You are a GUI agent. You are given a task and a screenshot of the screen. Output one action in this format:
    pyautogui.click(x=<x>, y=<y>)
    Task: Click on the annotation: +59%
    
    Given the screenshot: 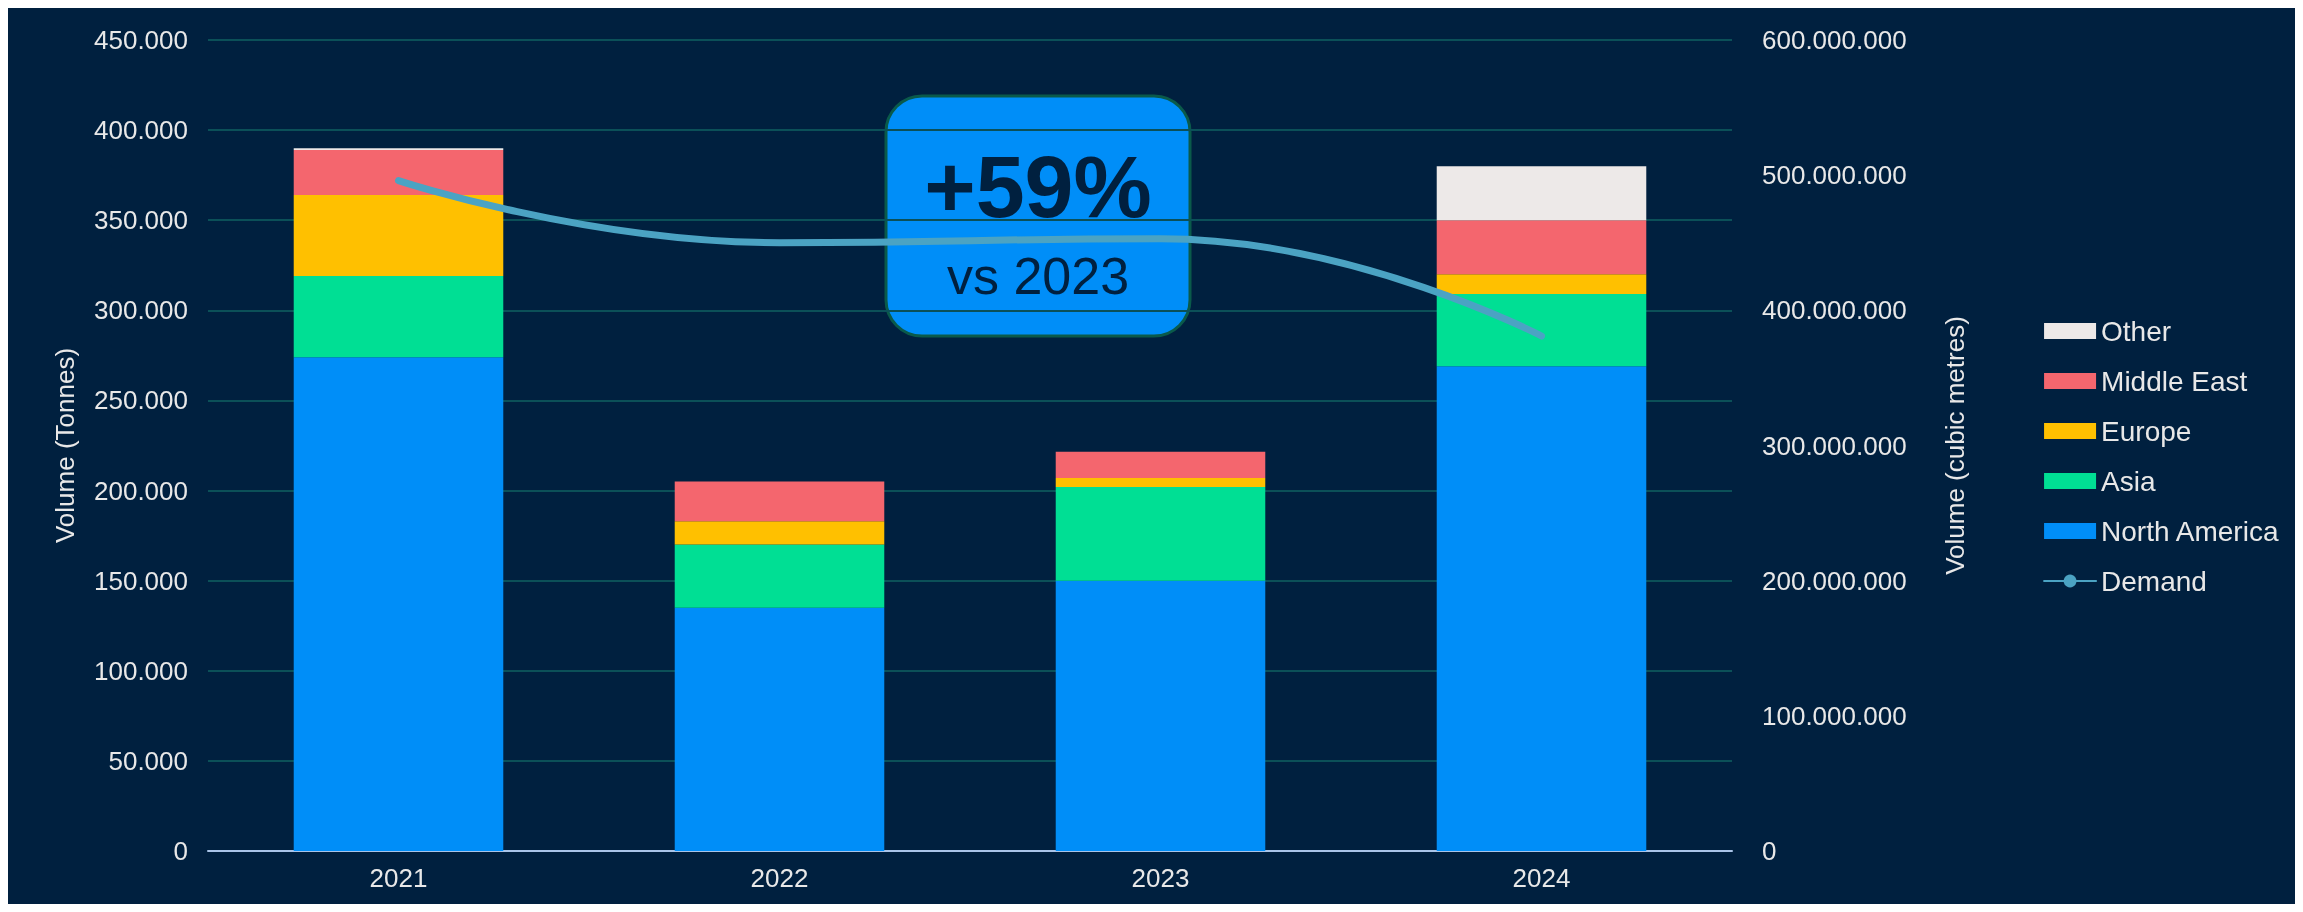 What is the action you would take?
    pyautogui.click(x=1038, y=186)
    